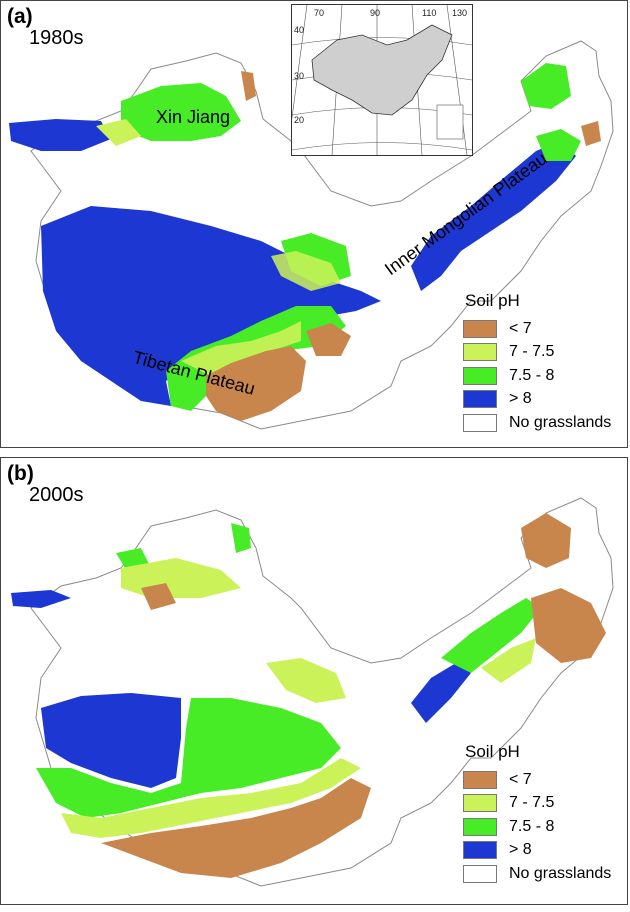 This screenshot has height=912, width=630. What do you see at coordinates (158, 596) in the screenshot?
I see `region-lt7-xinjiang` at bounding box center [158, 596].